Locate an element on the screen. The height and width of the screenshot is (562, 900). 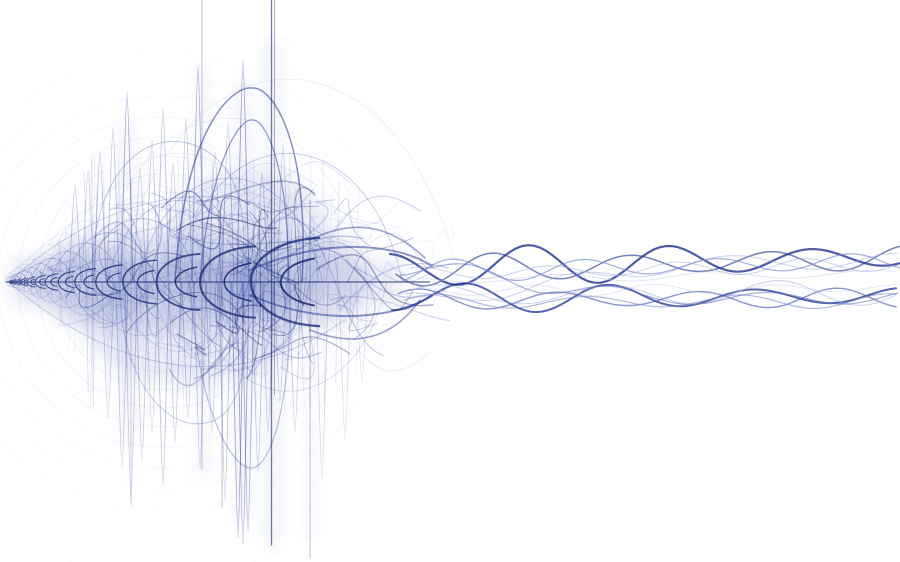
waves-layer is located at coordinates (644, 279).